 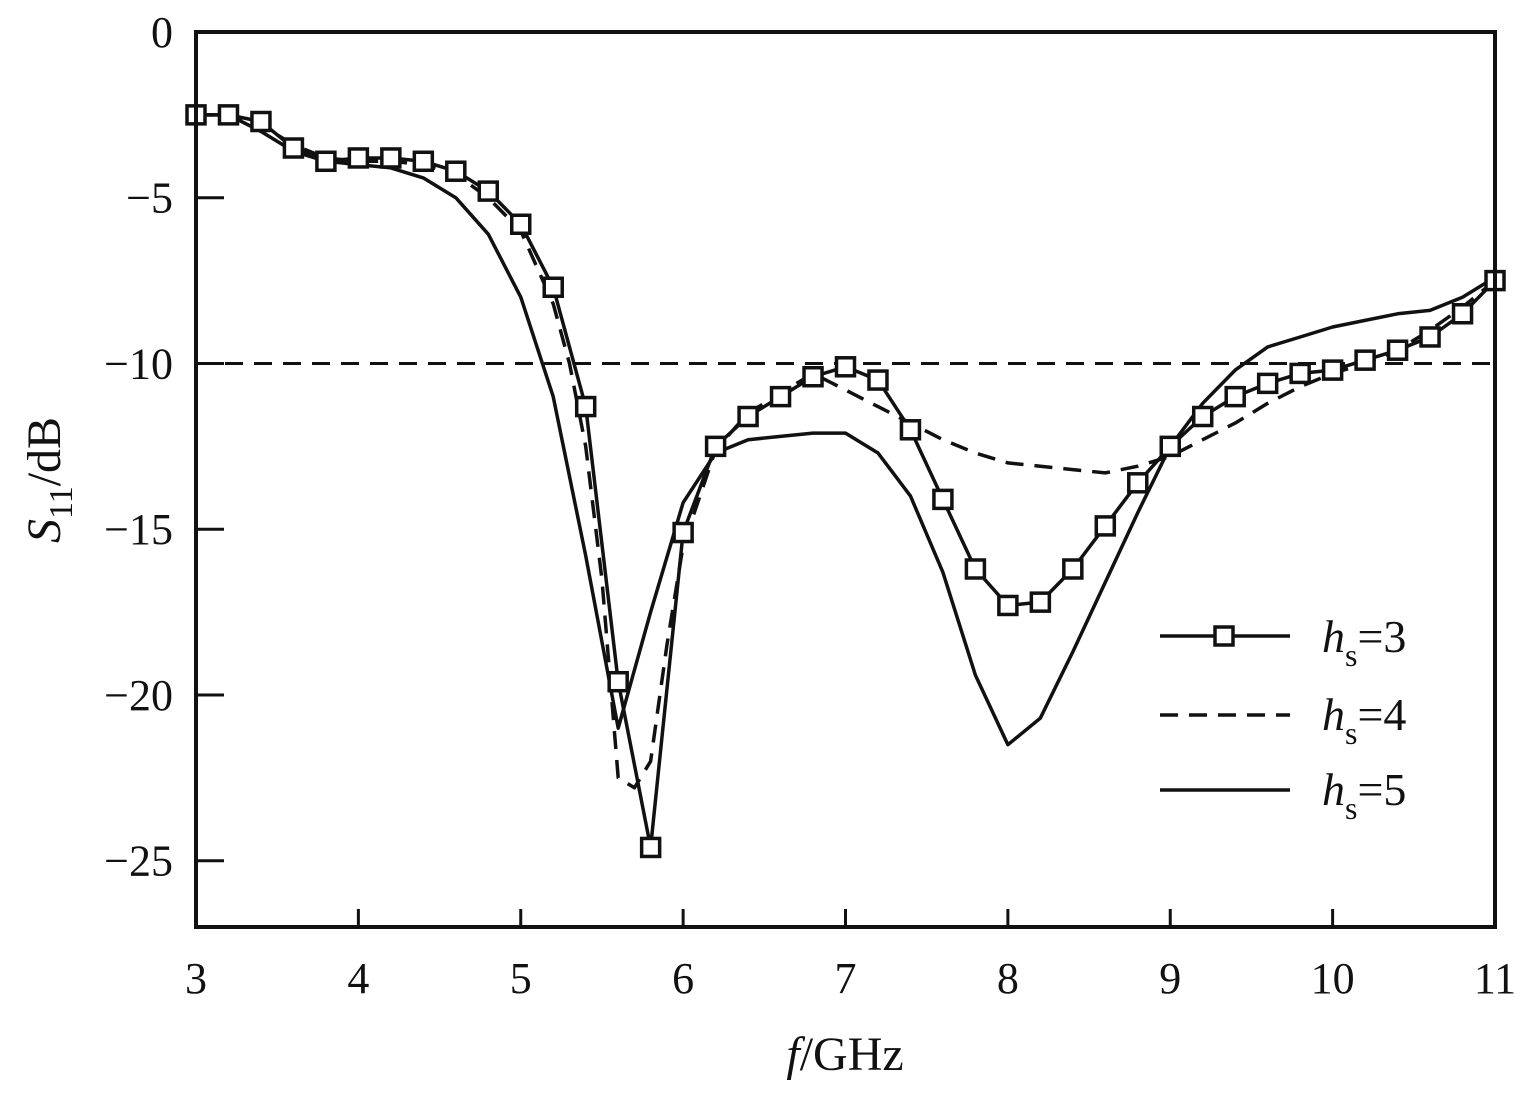 I want to click on legend-label-hs5: hs=5, so click(x=1364, y=795).